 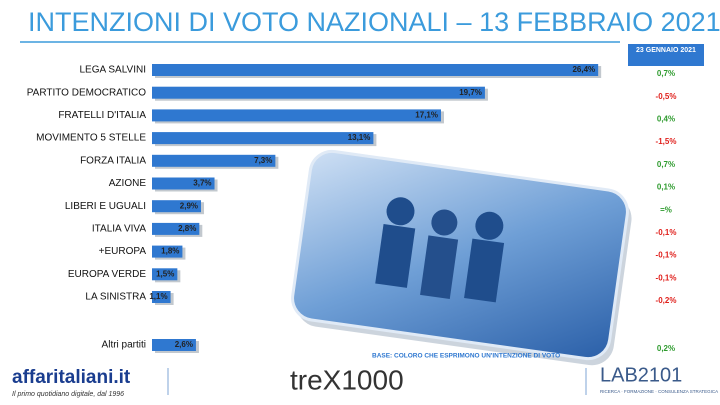 What do you see at coordinates (107, 274) in the screenshot?
I see `category-label: EUROPA VERDE` at bounding box center [107, 274].